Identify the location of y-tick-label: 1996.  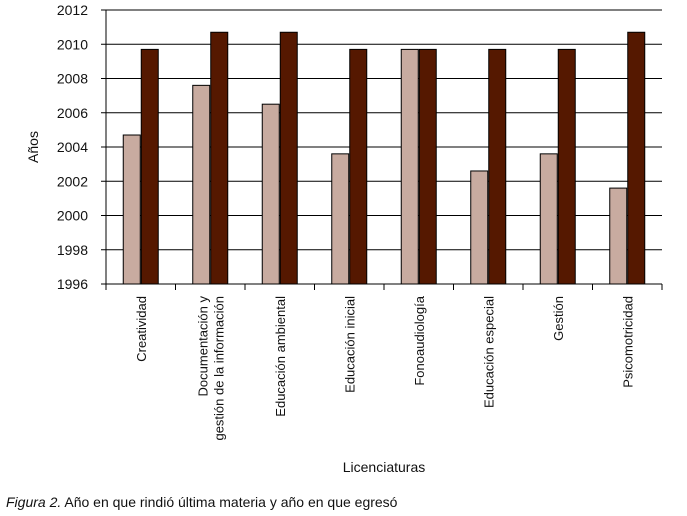
(72, 284).